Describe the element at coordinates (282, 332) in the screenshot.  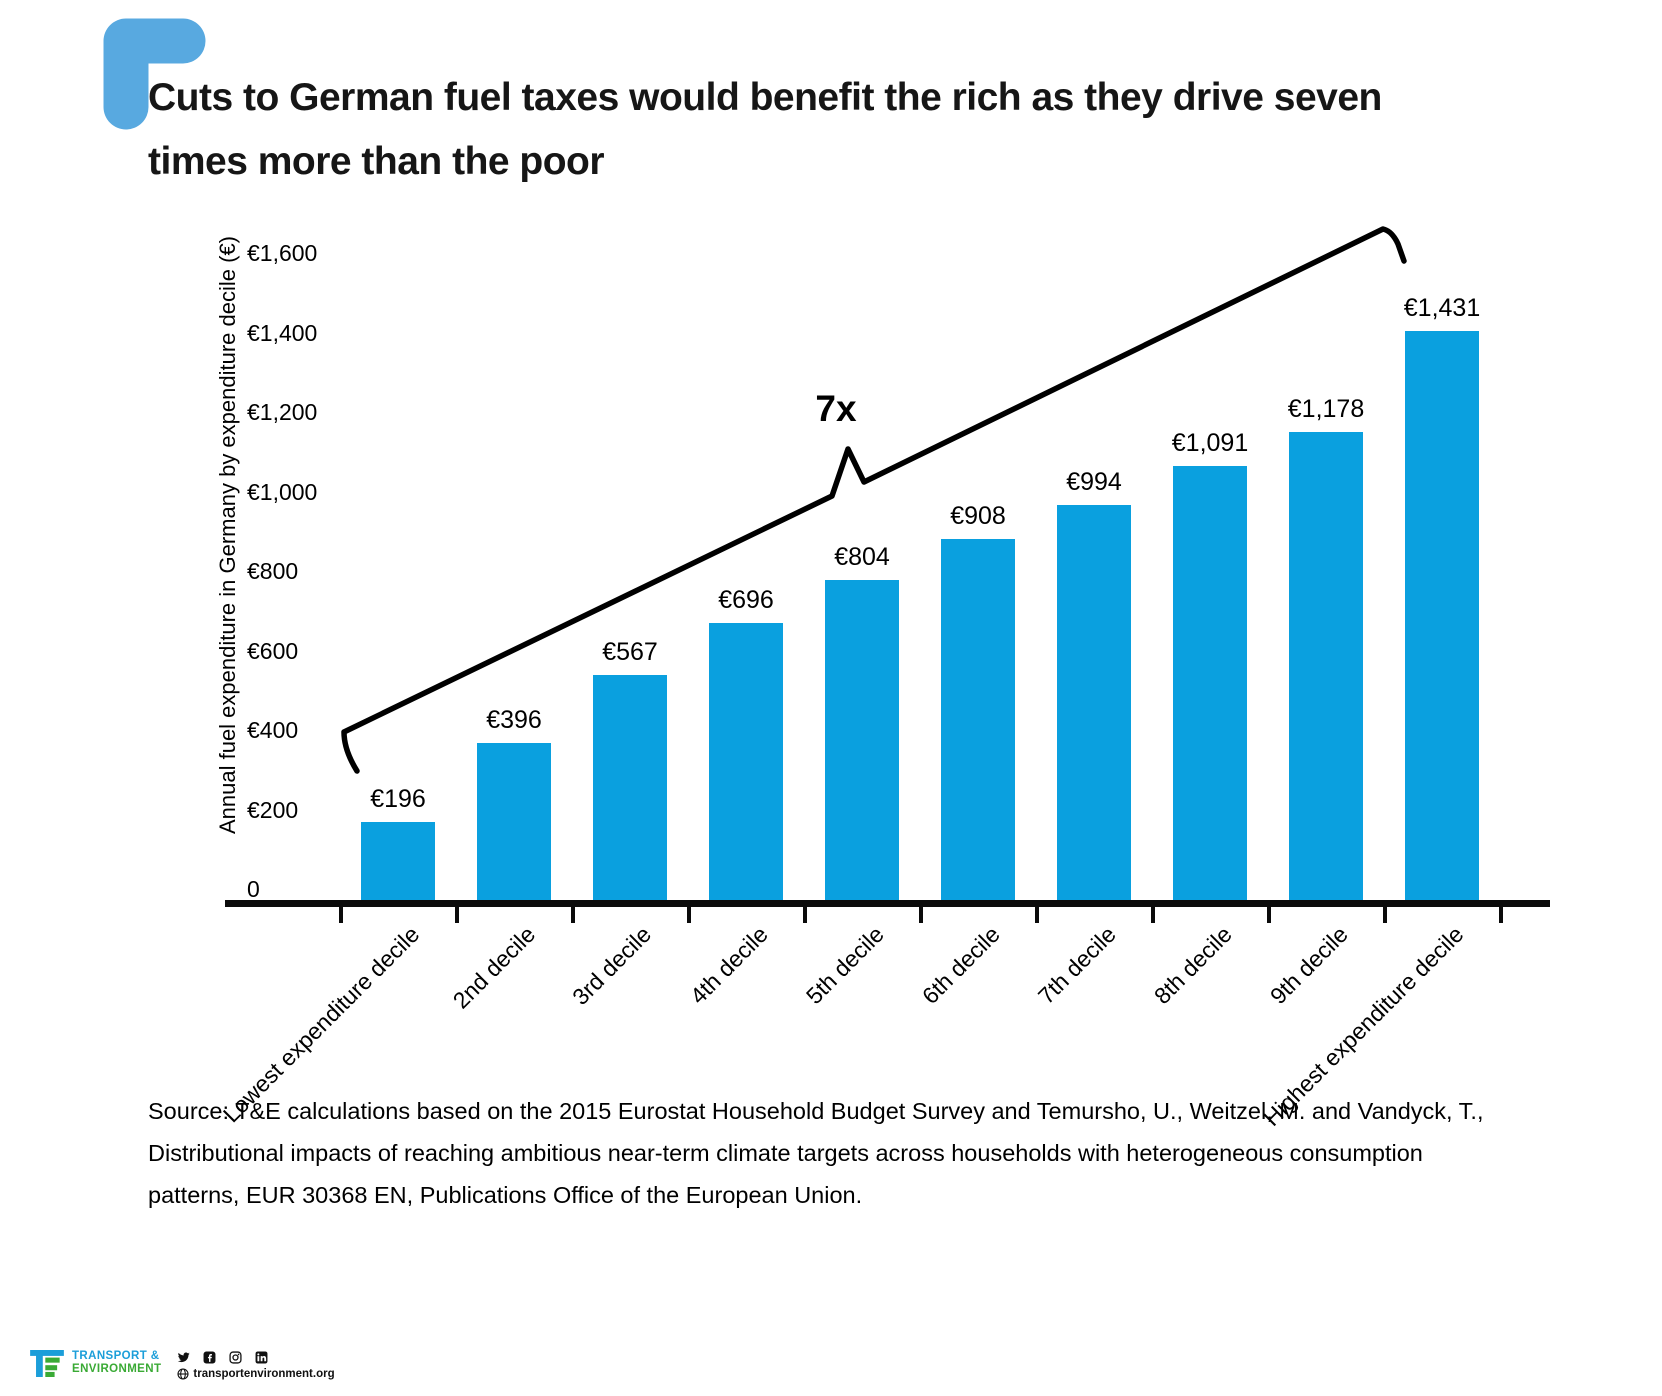
I see `y-axis-tick-label: €1,400` at that location.